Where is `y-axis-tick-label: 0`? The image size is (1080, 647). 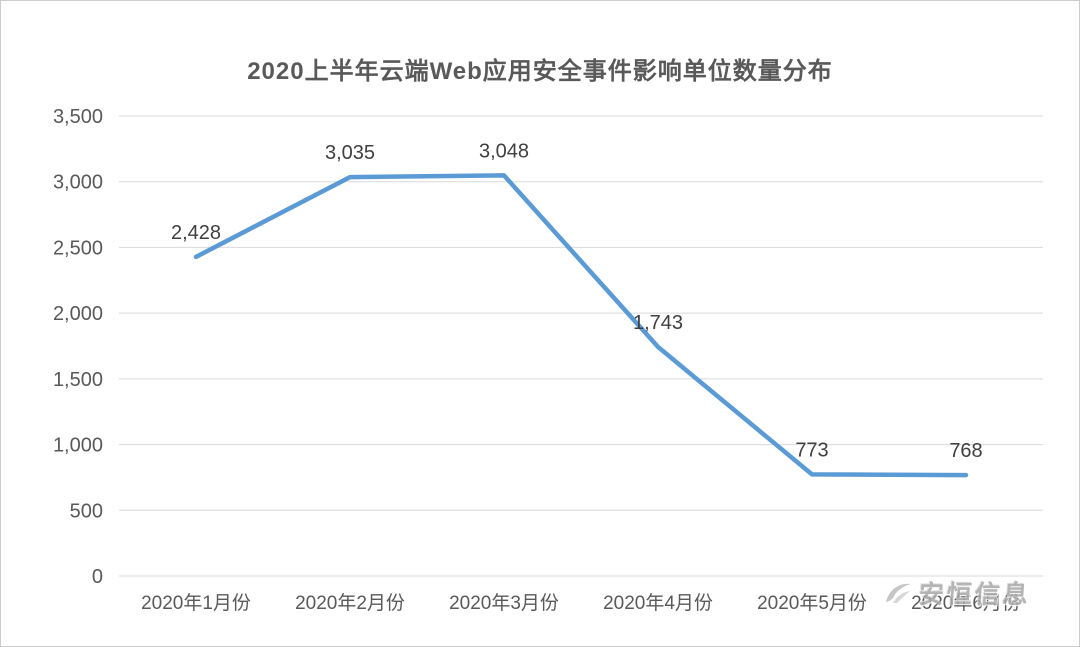
y-axis-tick-label: 0 is located at coordinates (97, 577).